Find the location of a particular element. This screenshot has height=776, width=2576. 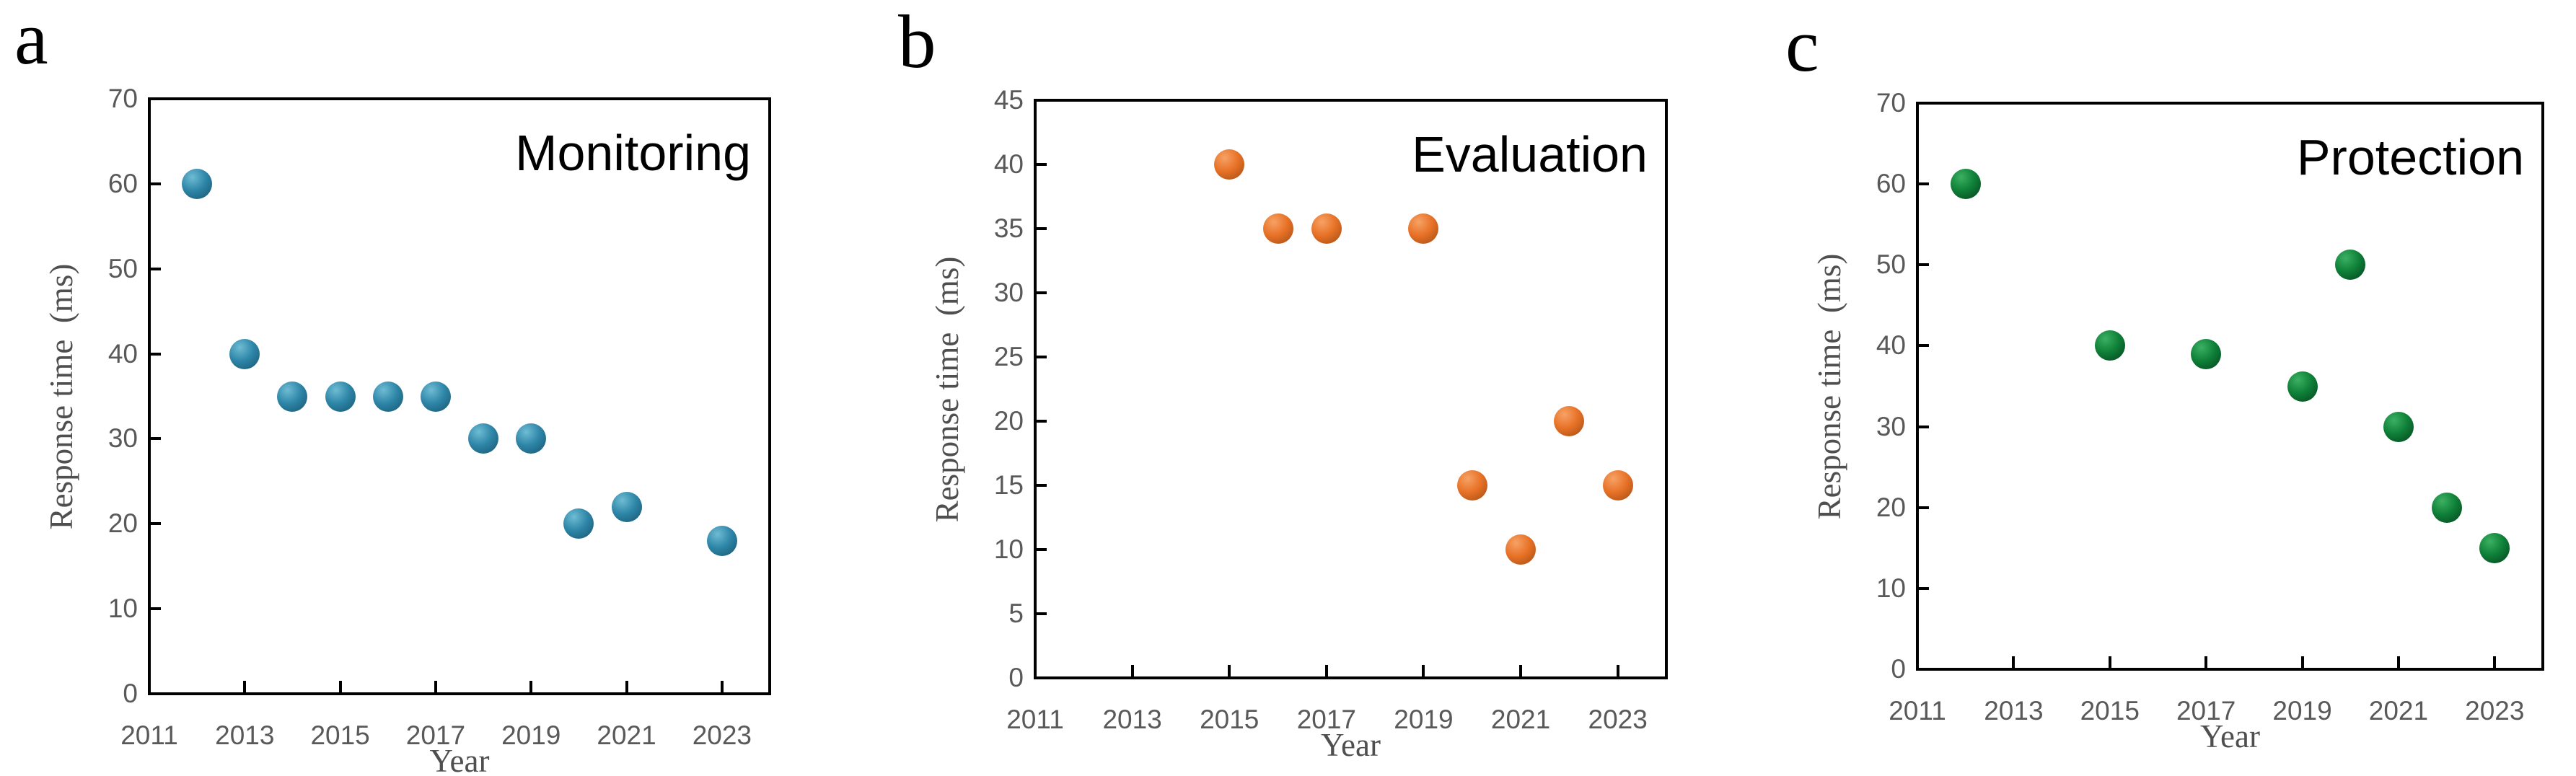

y-tick-label: 25 is located at coordinates (1008, 356).